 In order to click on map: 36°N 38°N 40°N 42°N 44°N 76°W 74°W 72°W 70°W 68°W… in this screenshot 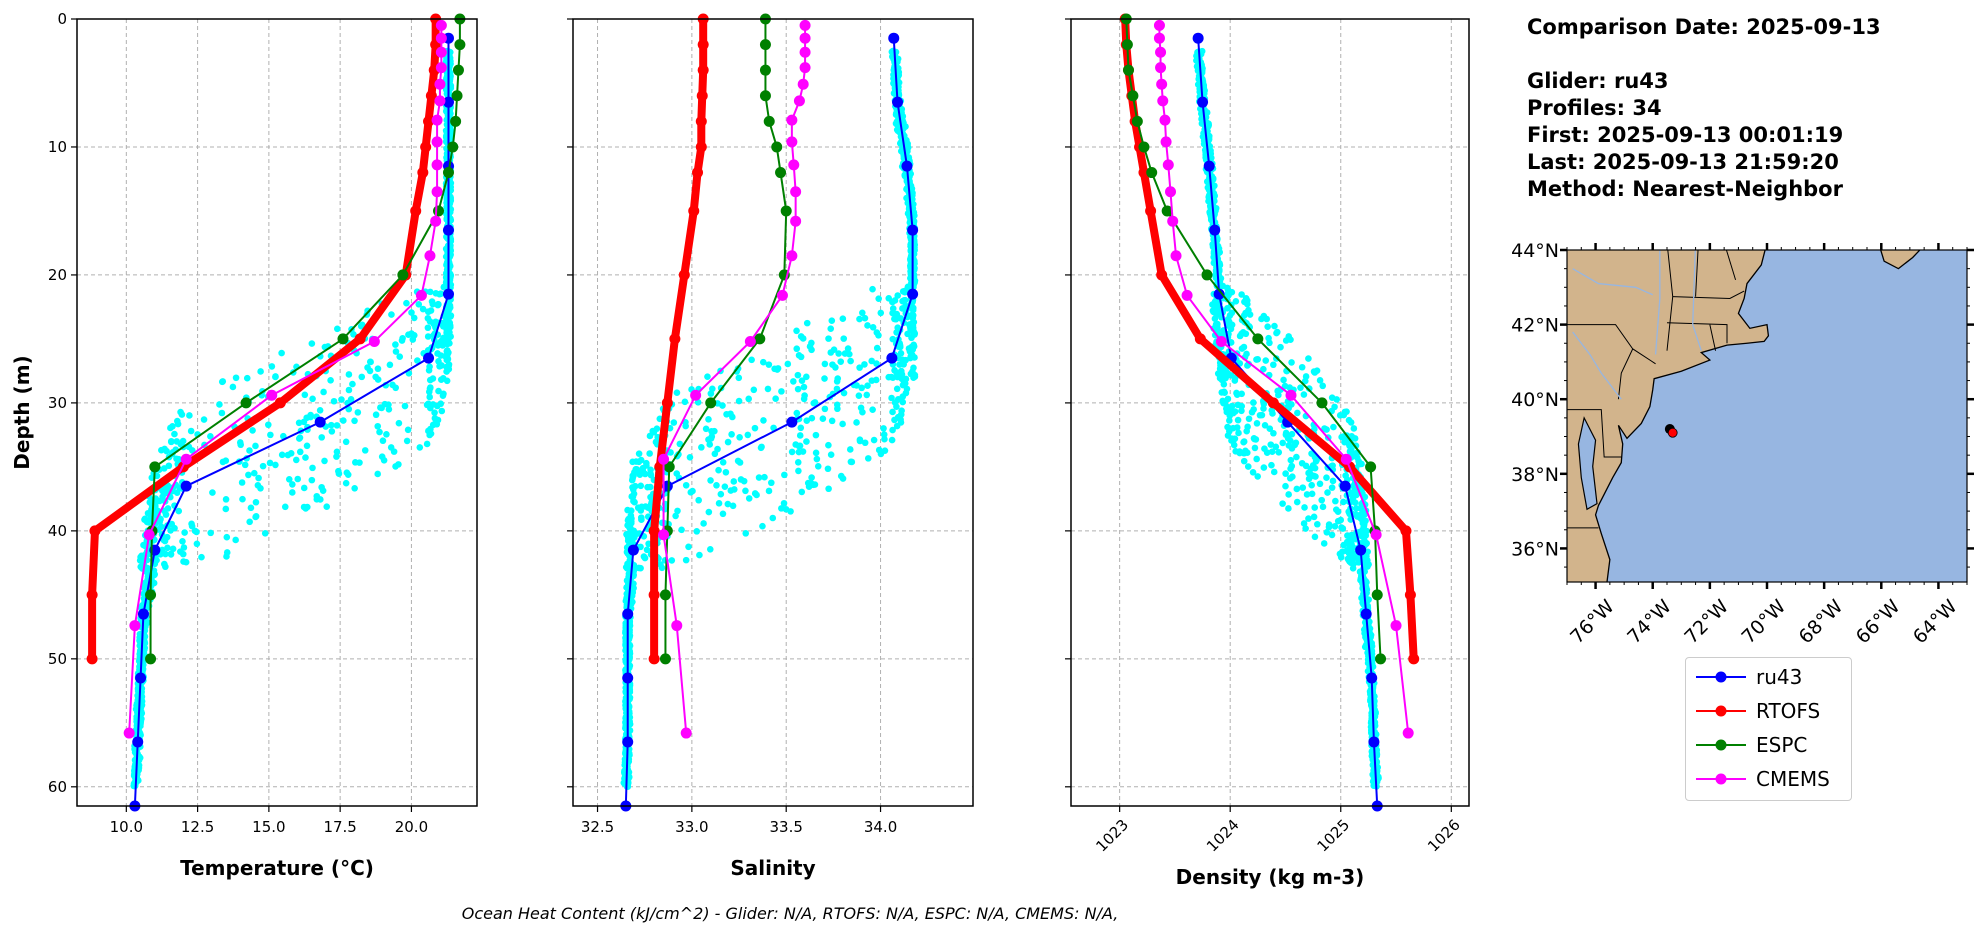, I will do `click(1742, 444)`.